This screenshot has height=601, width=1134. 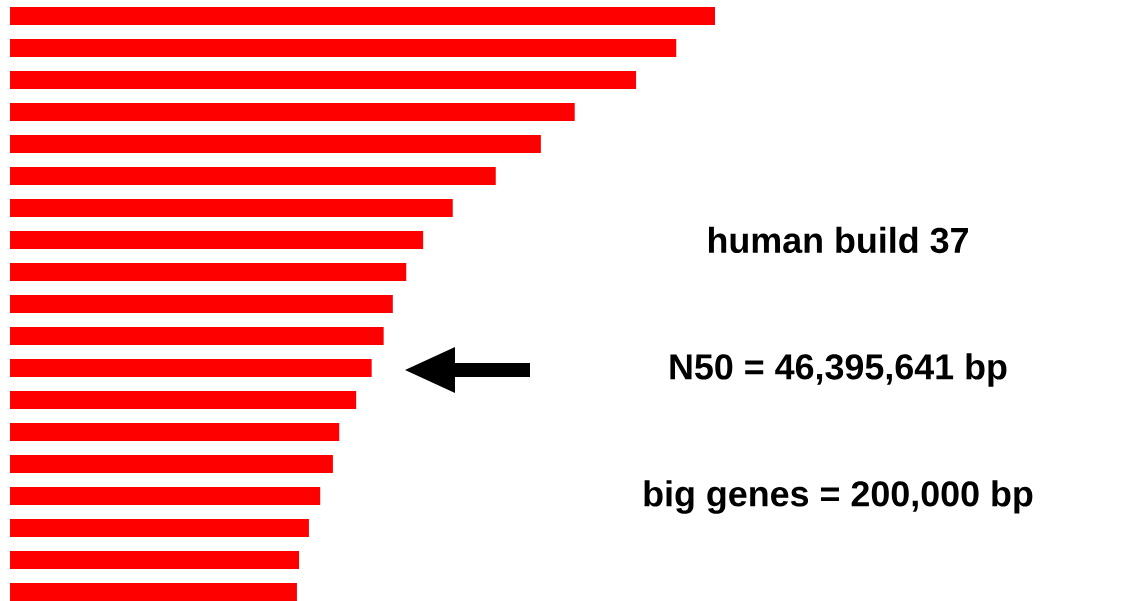 I want to click on annotation: big genes = 200,000 bp, so click(x=838, y=497).